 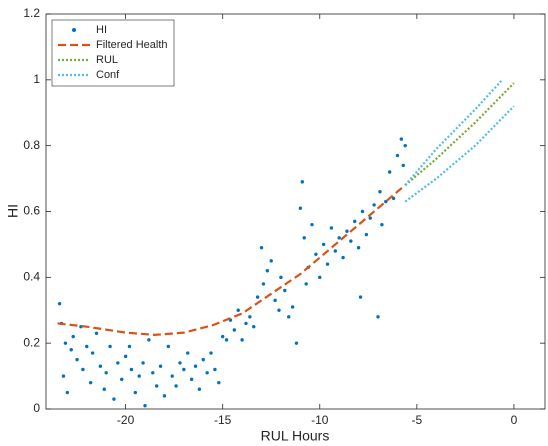 What do you see at coordinates (514, 420) in the screenshot?
I see `x-tick-label: 0` at bounding box center [514, 420].